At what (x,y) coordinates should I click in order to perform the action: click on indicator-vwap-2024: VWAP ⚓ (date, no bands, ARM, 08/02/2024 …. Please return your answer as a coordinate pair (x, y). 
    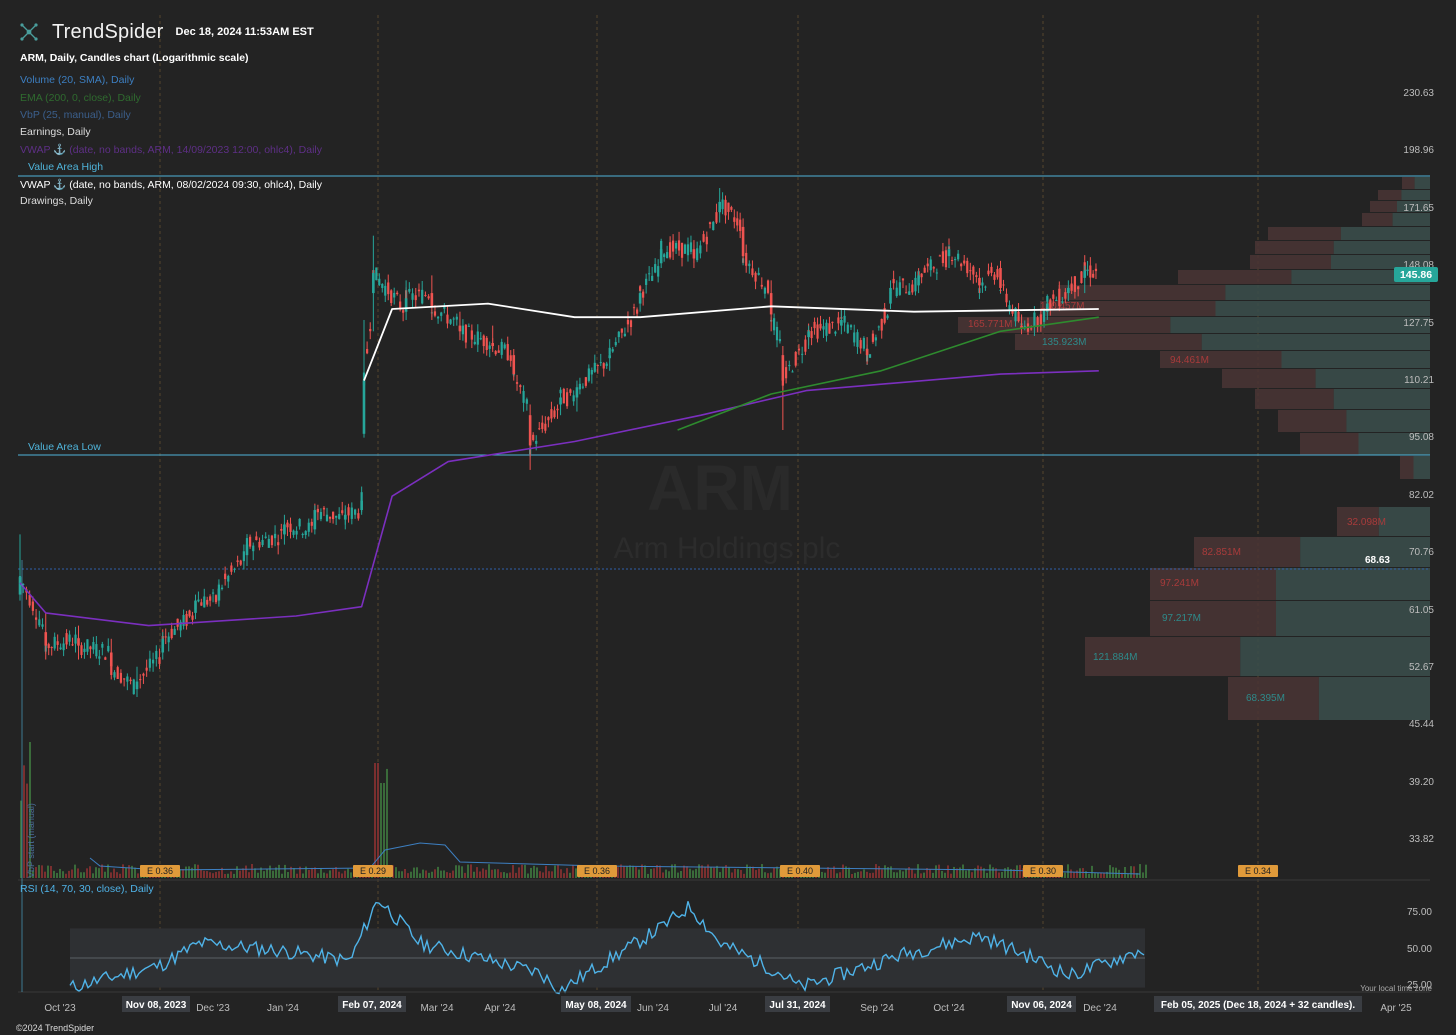
    Looking at the image, I should click on (171, 185).